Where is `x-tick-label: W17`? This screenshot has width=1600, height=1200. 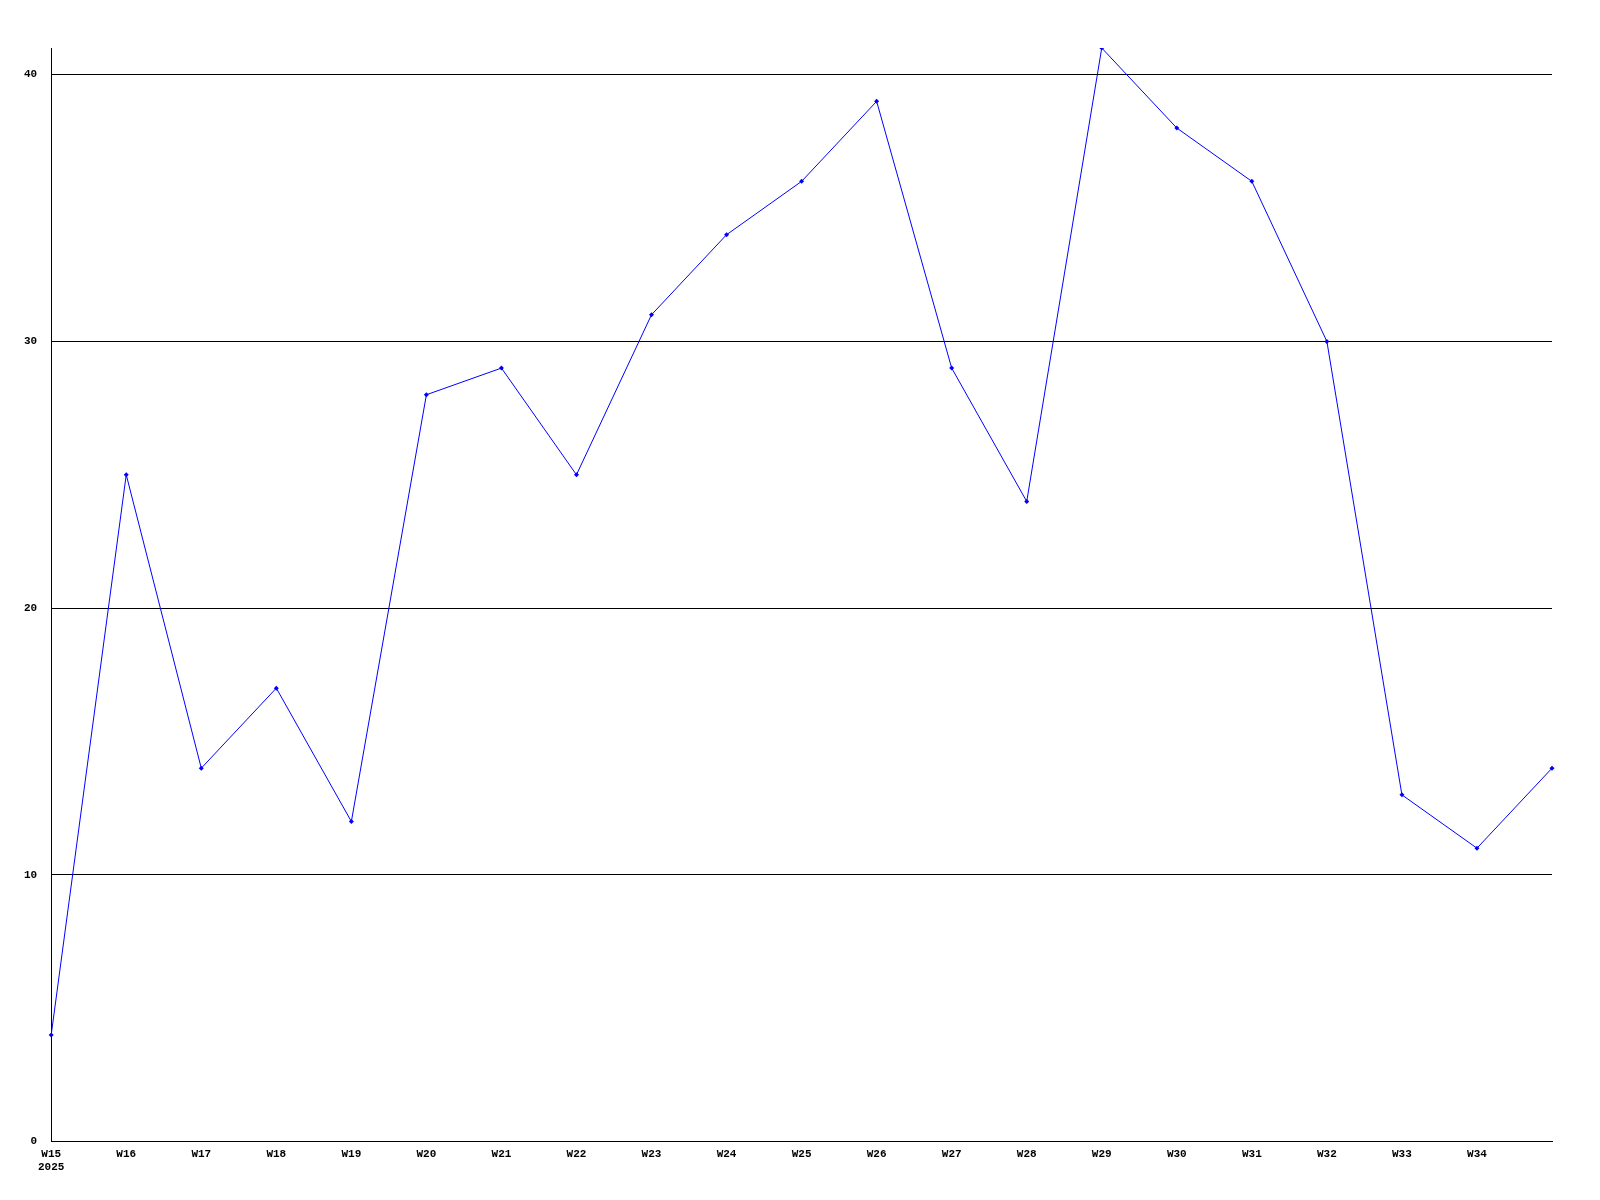 x-tick-label: W17 is located at coordinates (201, 1153).